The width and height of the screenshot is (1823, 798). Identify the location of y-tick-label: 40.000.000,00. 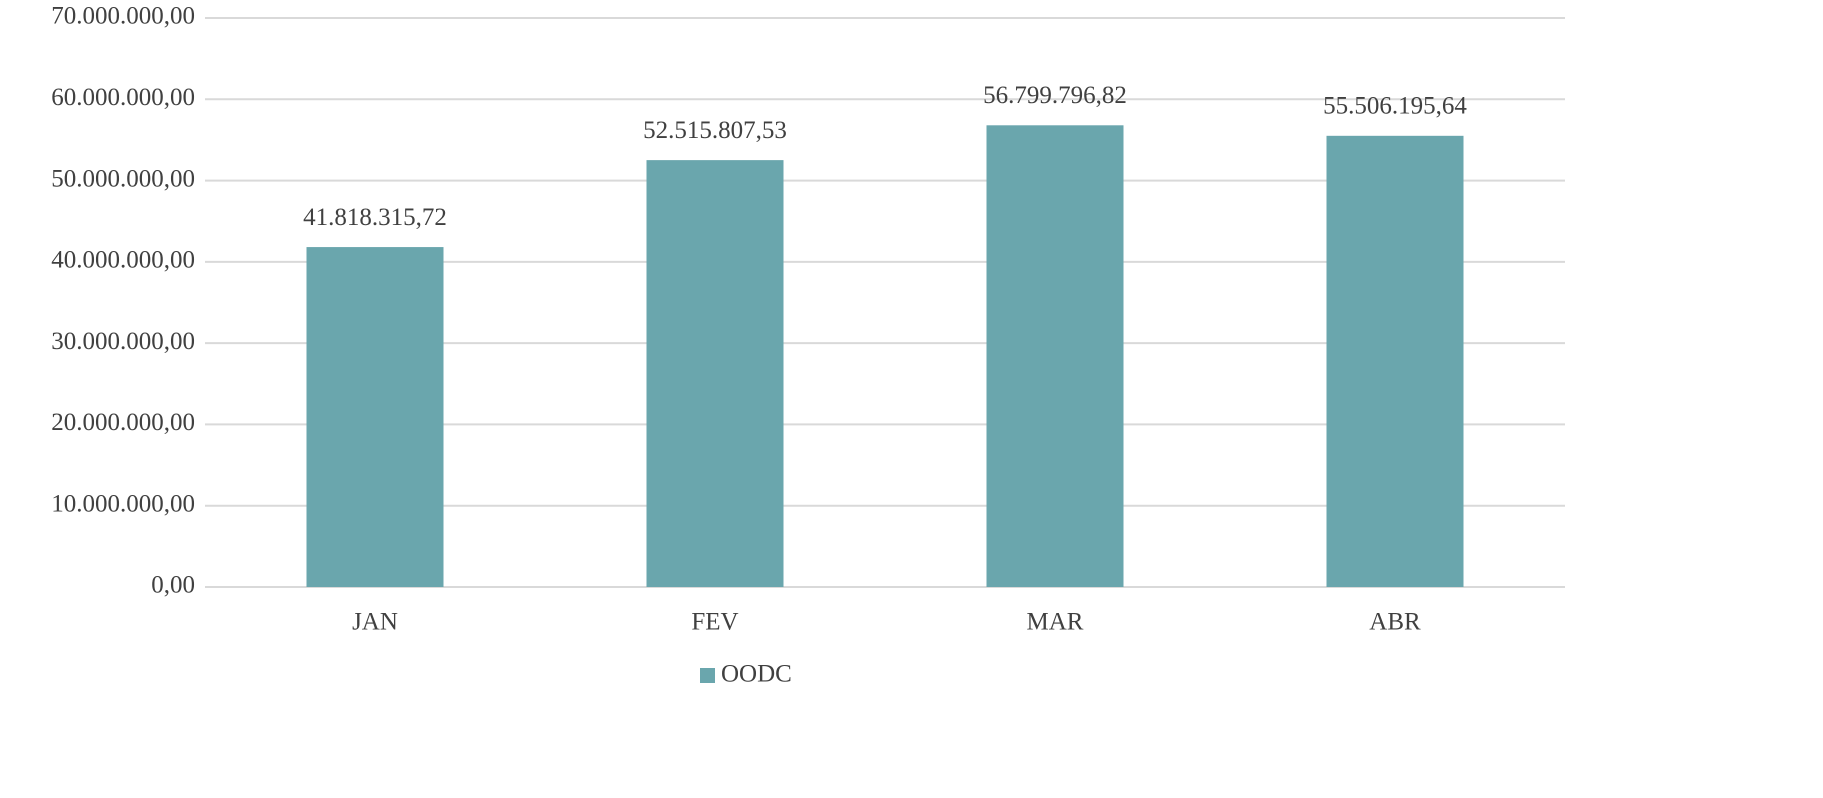
(123, 260).